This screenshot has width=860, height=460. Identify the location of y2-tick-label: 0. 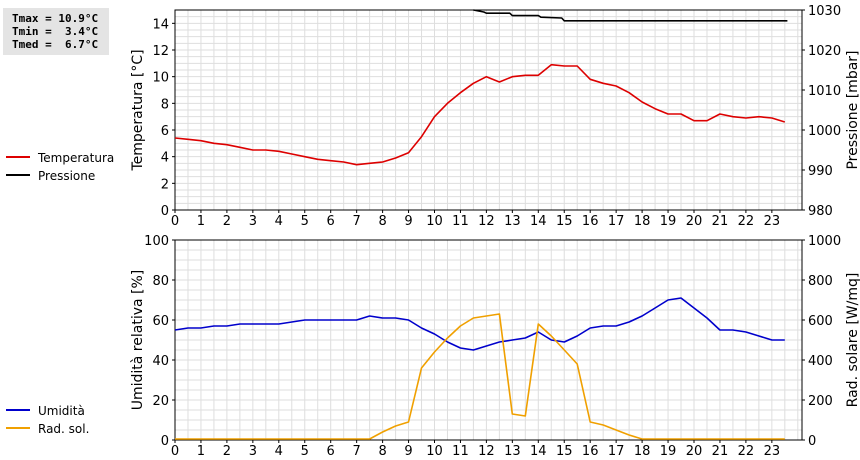
(812, 441).